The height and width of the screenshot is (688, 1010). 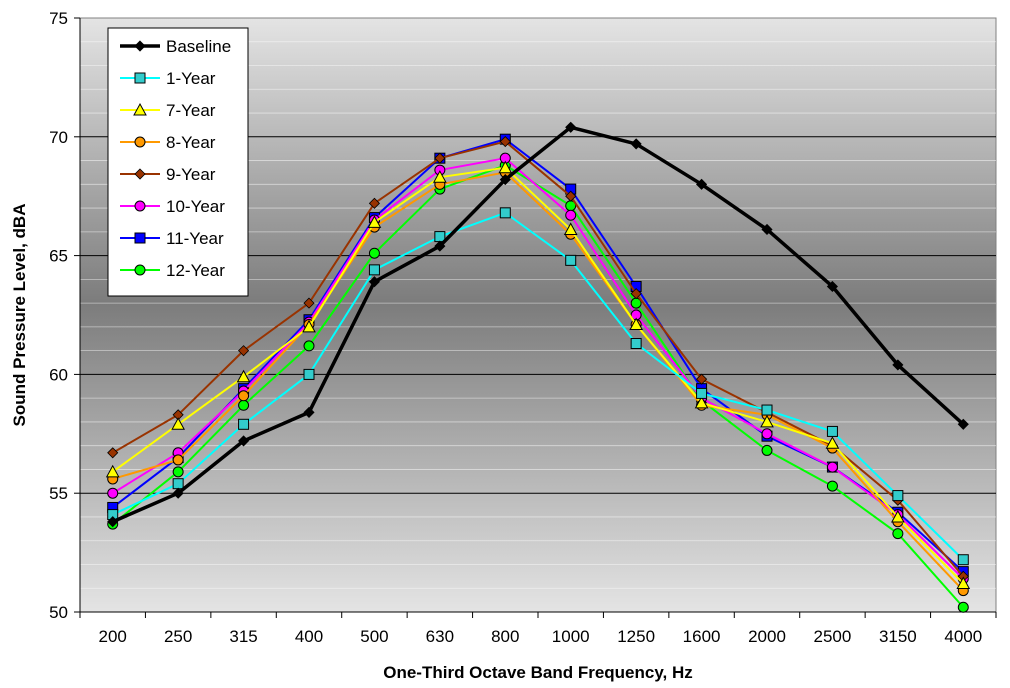 What do you see at coordinates (191, 142) in the screenshot?
I see `legend-label: 8-Year` at bounding box center [191, 142].